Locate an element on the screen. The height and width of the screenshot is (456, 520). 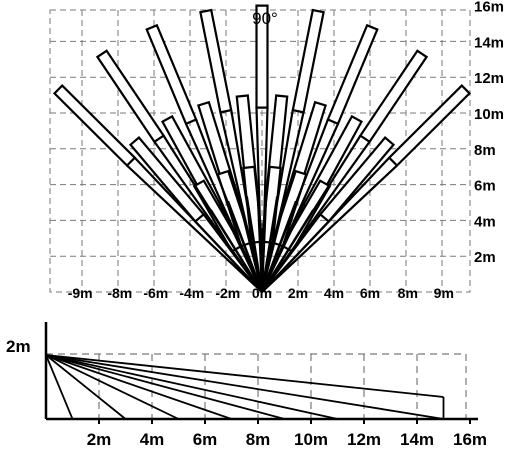
top-view-x-tick-labels: -9m -8m -6m -4m -2m 0m 2m 4m 6m 8m 9m is located at coordinates (261, 292).